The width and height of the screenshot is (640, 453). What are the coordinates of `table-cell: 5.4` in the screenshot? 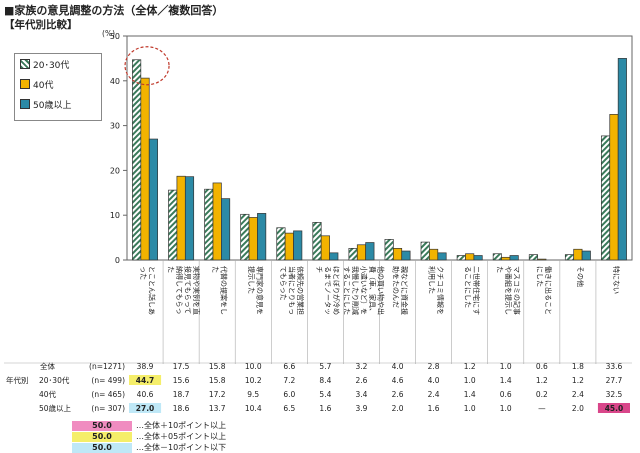 It's located at (325, 394).